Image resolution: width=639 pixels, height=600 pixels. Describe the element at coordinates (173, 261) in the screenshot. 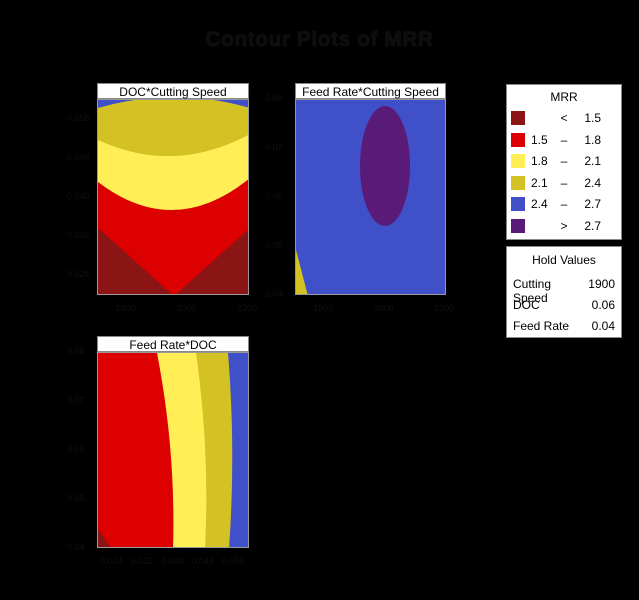

I see `region-below-1.5` at that location.